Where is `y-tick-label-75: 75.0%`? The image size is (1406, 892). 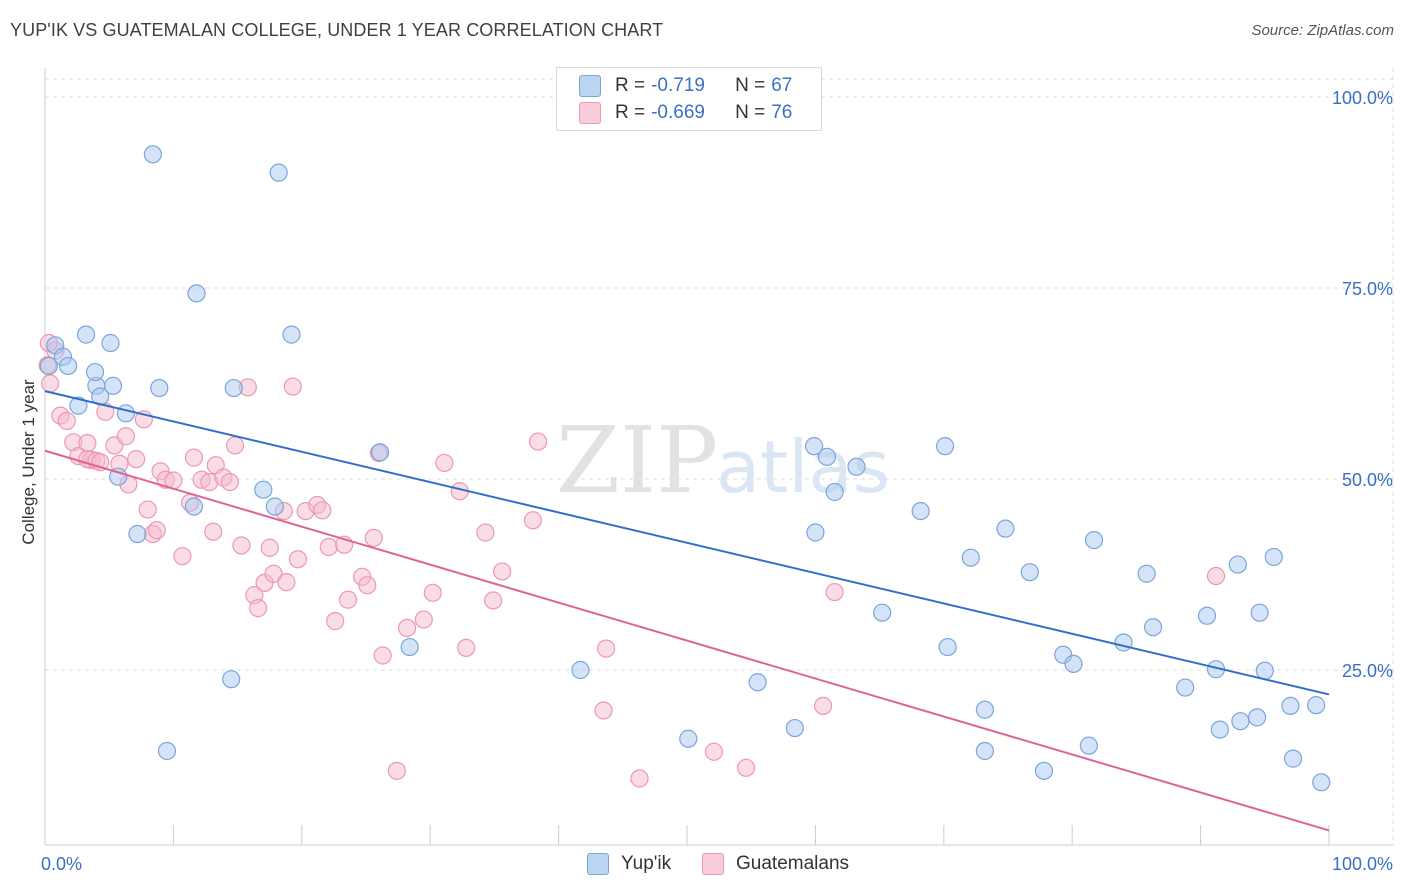 y-tick-label-75: 75.0% is located at coordinates (1367, 289).